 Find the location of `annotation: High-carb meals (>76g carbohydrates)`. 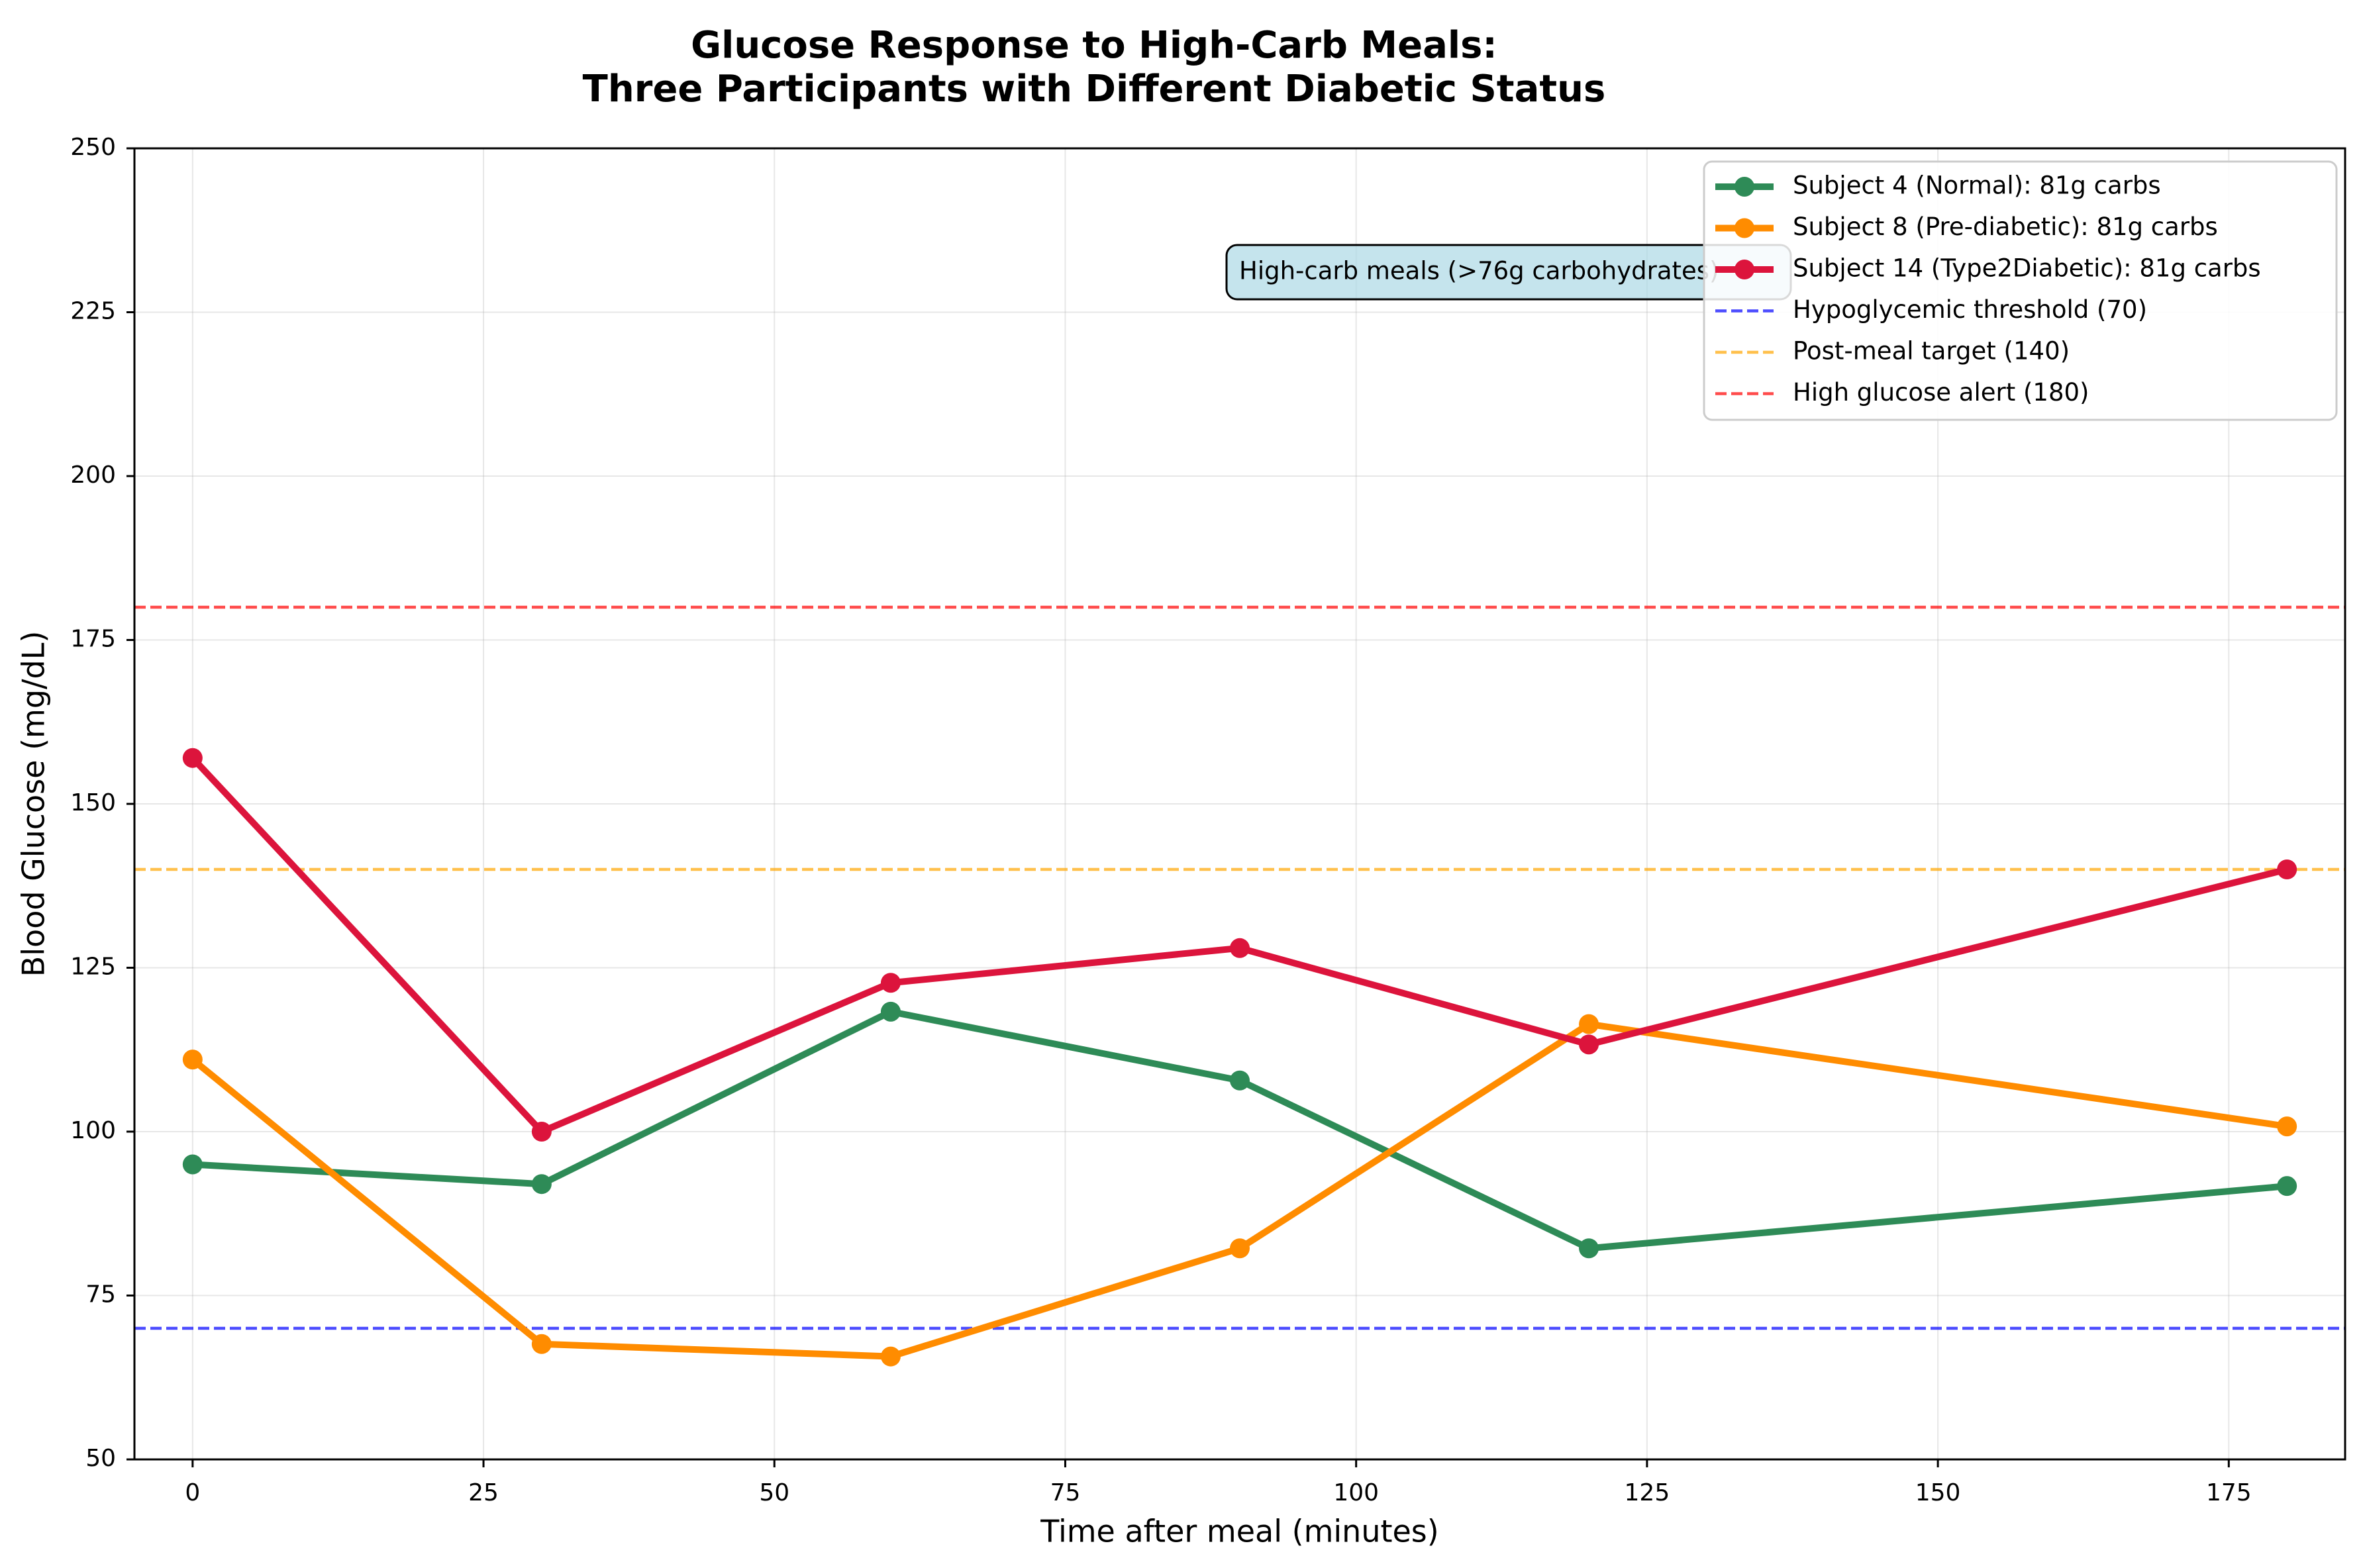

annotation: High-carb meals (>76g carbohydrates) is located at coordinates (1508, 272).